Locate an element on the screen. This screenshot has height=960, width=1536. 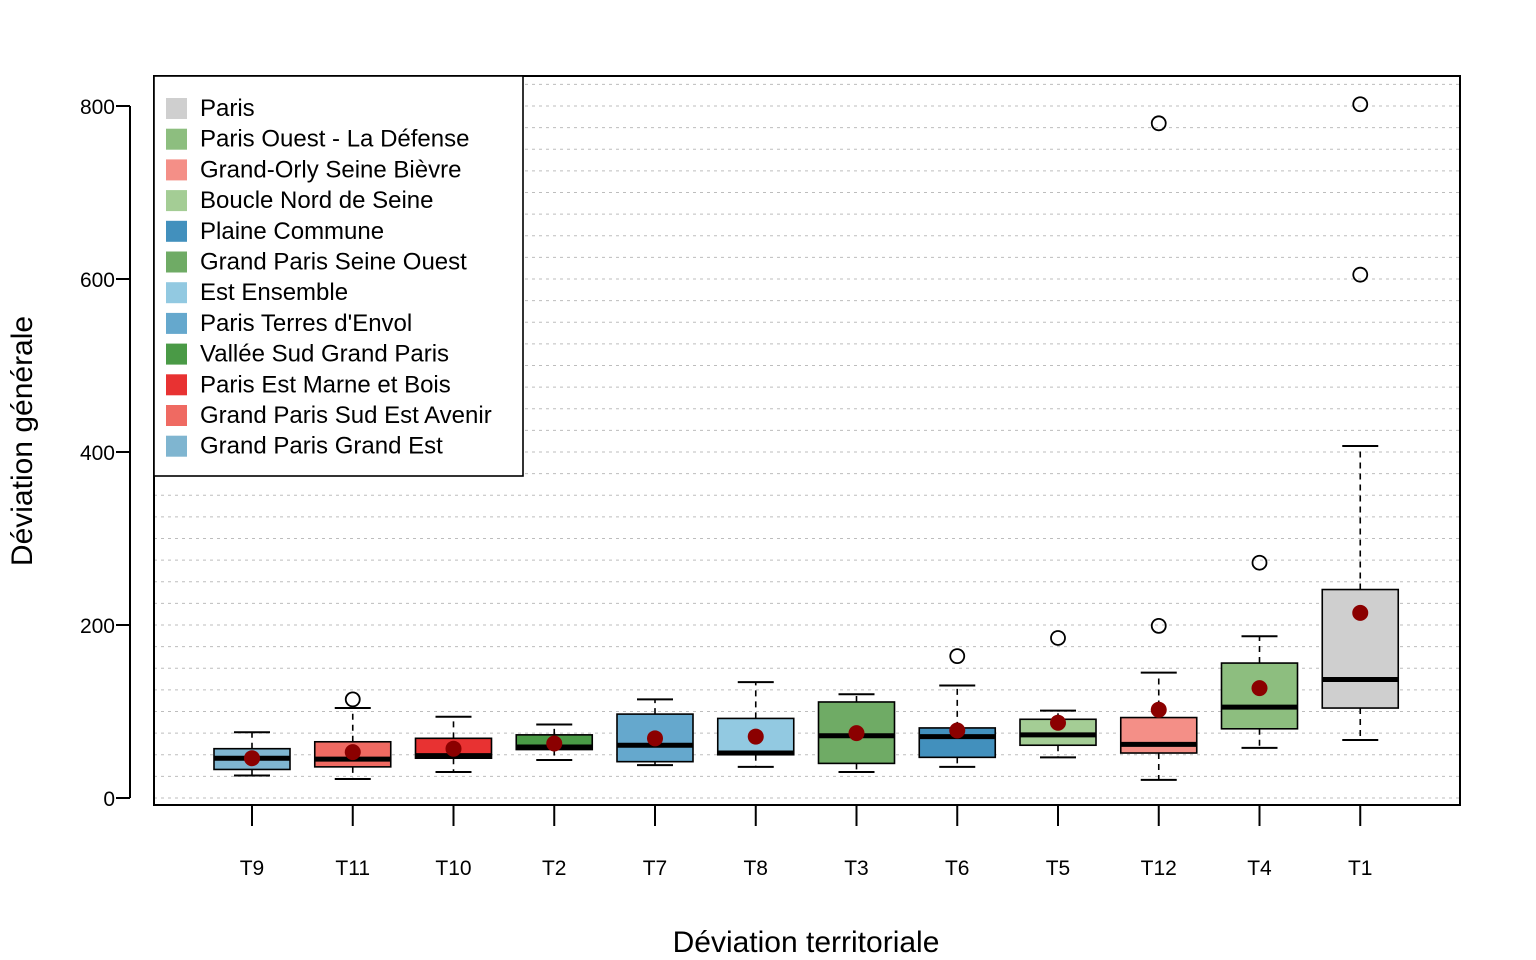
x-axis-title: Déviation territoriale is located at coordinates (806, 942).